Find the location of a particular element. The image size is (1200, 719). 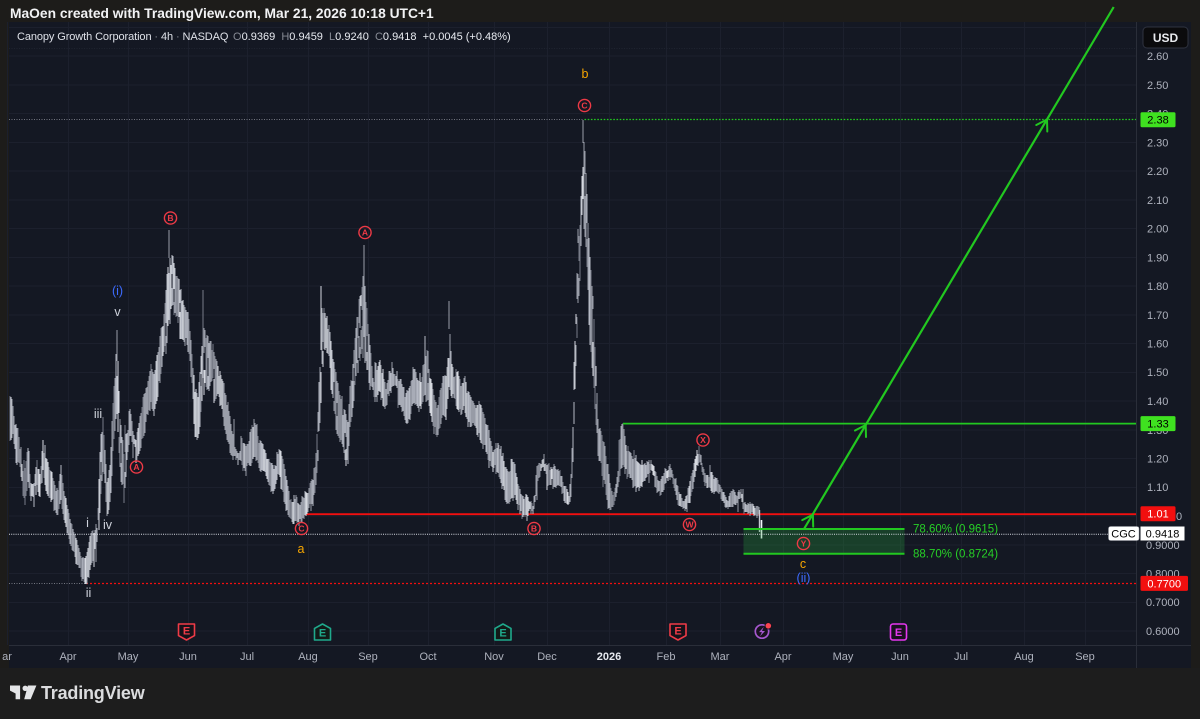

svg-text: 0.9000 is located at coordinates (1163, 546).